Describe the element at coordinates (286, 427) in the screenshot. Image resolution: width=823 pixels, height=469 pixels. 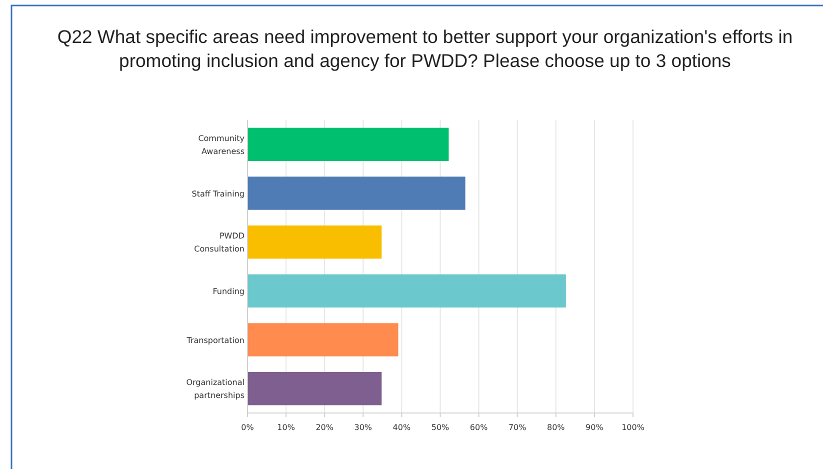
I see `x-tick-label: 10%` at that location.